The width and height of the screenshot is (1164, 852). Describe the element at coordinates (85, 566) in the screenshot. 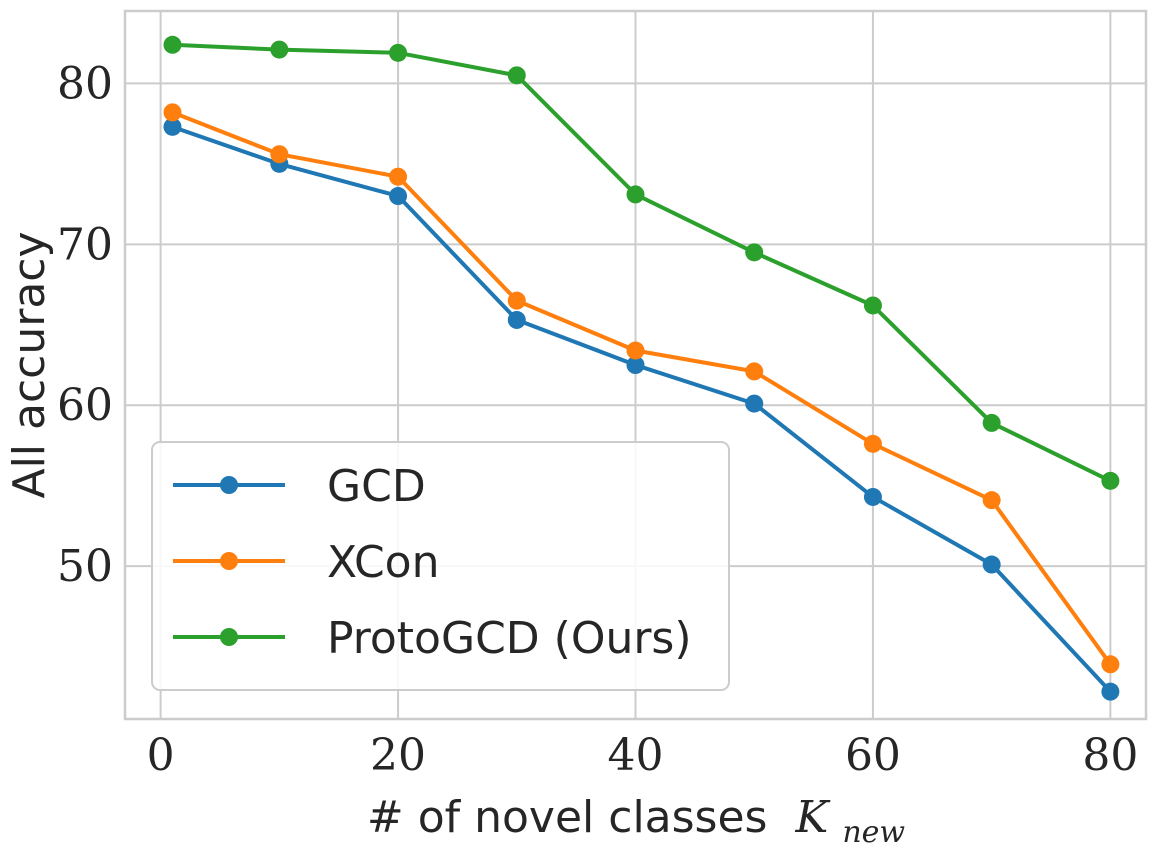

I see `y-tick-label: 50` at that location.